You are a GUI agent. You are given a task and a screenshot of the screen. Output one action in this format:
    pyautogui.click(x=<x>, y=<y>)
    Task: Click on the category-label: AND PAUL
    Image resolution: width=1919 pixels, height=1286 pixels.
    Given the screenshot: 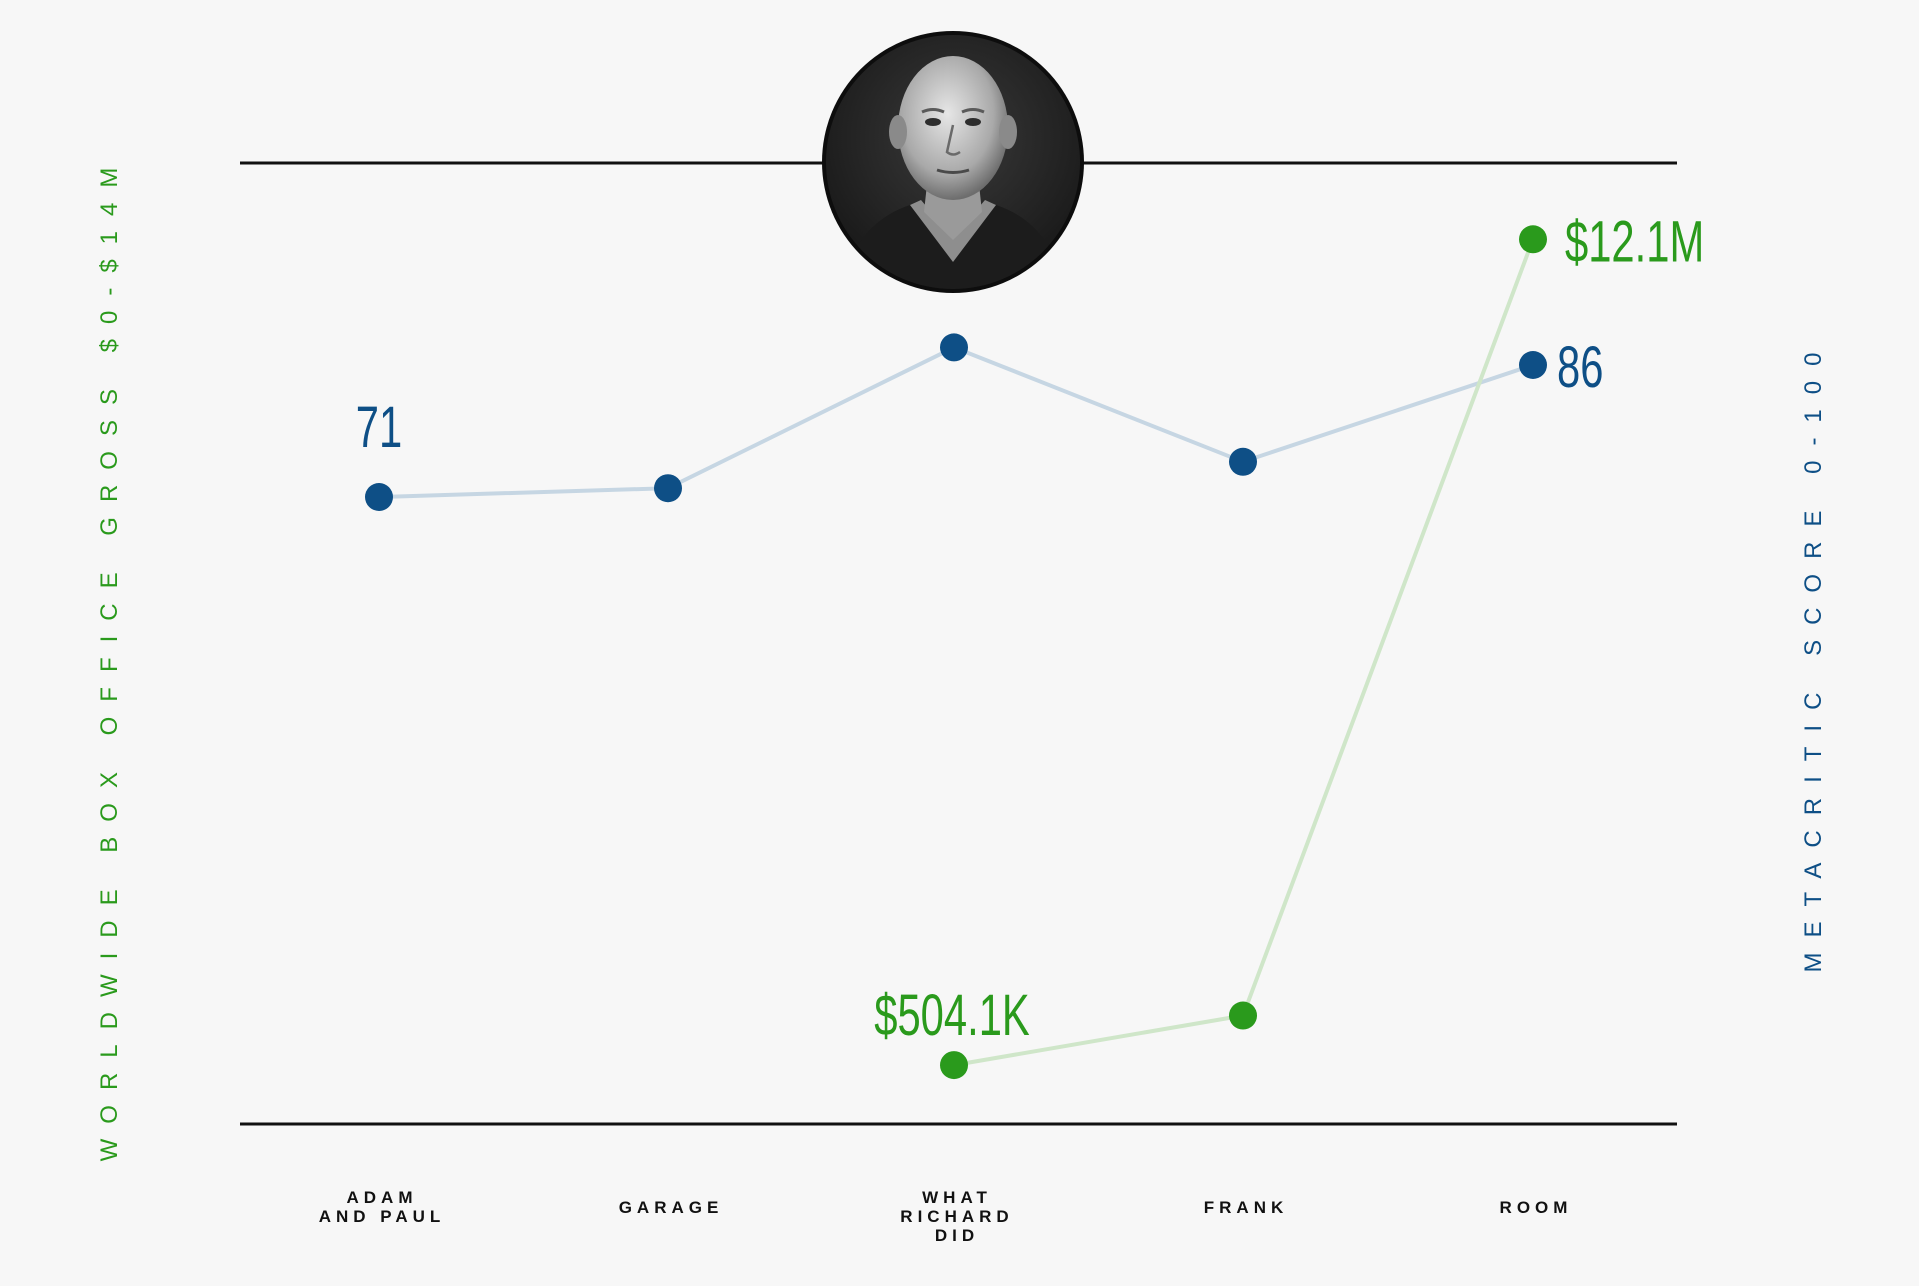 What is the action you would take?
    pyautogui.click(x=382, y=1216)
    